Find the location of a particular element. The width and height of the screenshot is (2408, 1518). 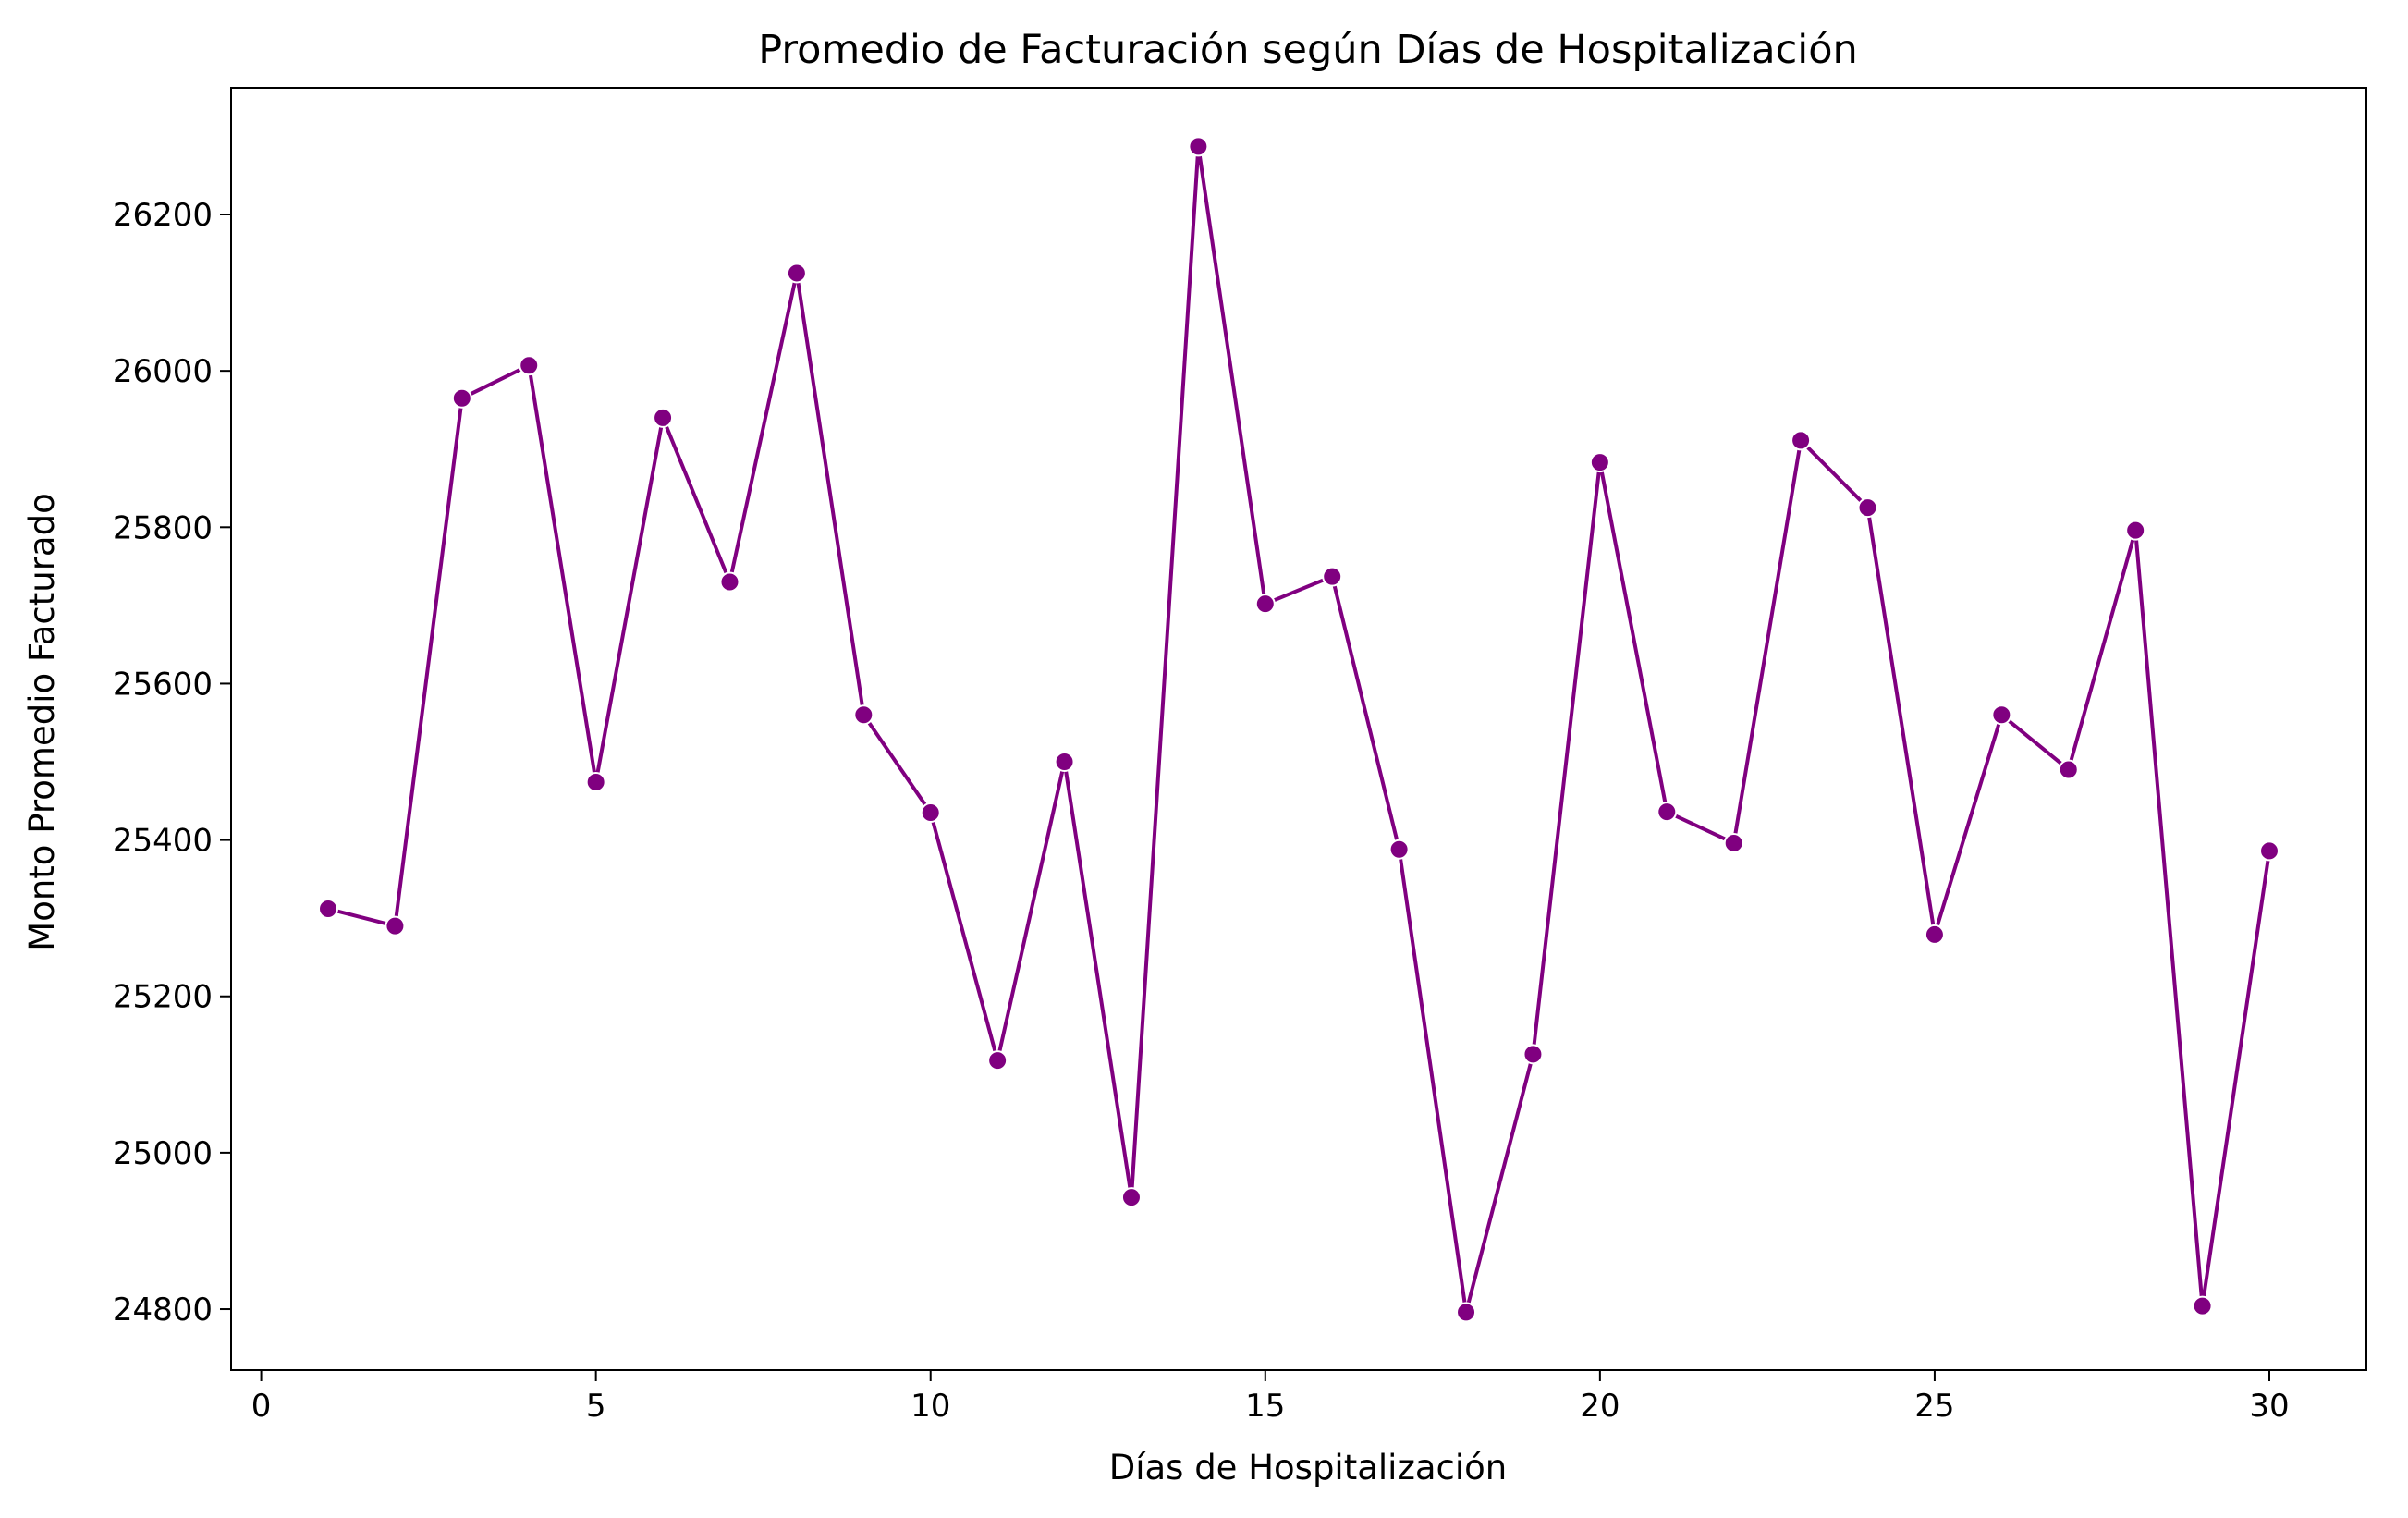

y-tick-label: 26200 is located at coordinates (163, 215).